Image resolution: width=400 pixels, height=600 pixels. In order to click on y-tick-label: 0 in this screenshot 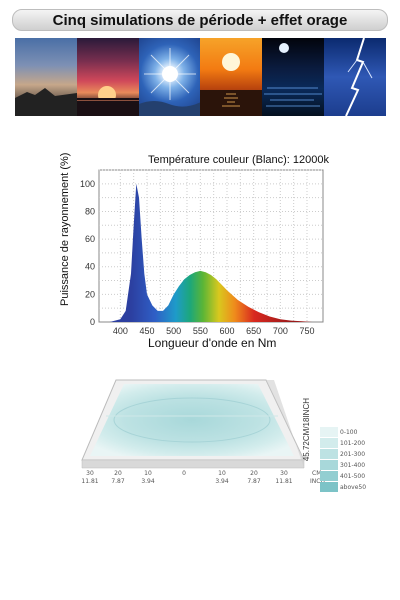, I will do `click(92, 322)`.